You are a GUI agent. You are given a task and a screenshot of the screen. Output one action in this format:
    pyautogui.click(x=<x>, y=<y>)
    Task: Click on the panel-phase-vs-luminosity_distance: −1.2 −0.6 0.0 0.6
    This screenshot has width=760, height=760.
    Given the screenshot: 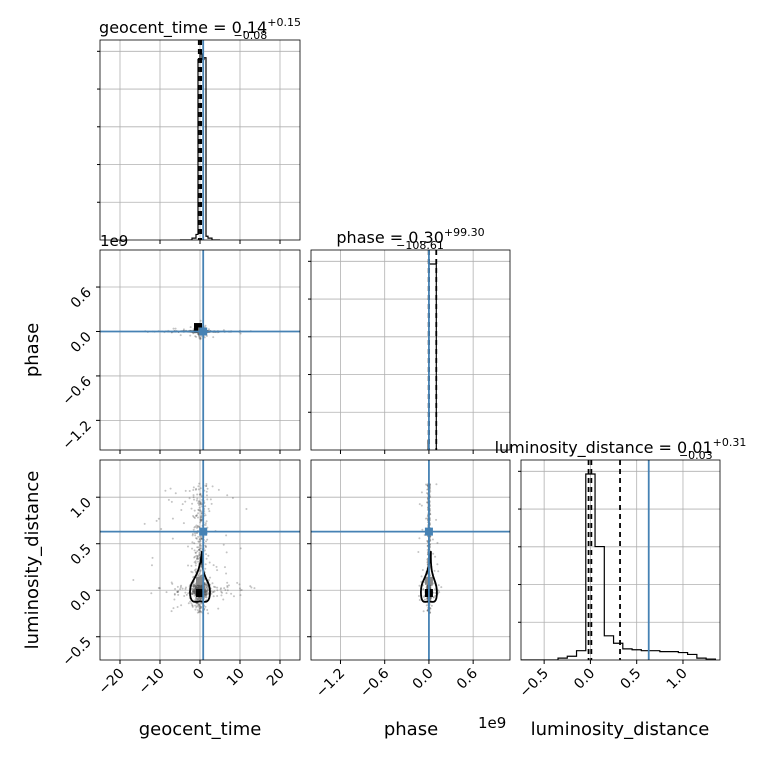 What is the action you would take?
    pyautogui.click(x=409, y=580)
    